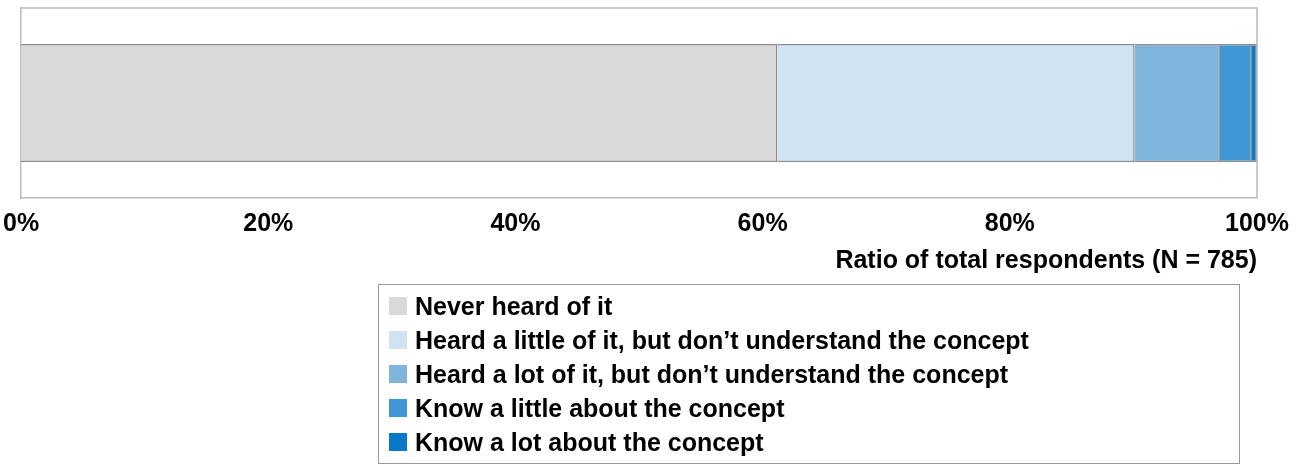 The height and width of the screenshot is (465, 1297). I want to click on legend-label: Never heard of it, so click(514, 306).